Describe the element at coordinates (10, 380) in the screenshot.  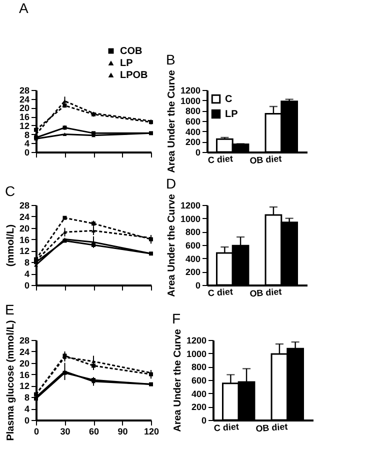
I see `y-axis-title: Plasma glucose (mmol/L)` at that location.